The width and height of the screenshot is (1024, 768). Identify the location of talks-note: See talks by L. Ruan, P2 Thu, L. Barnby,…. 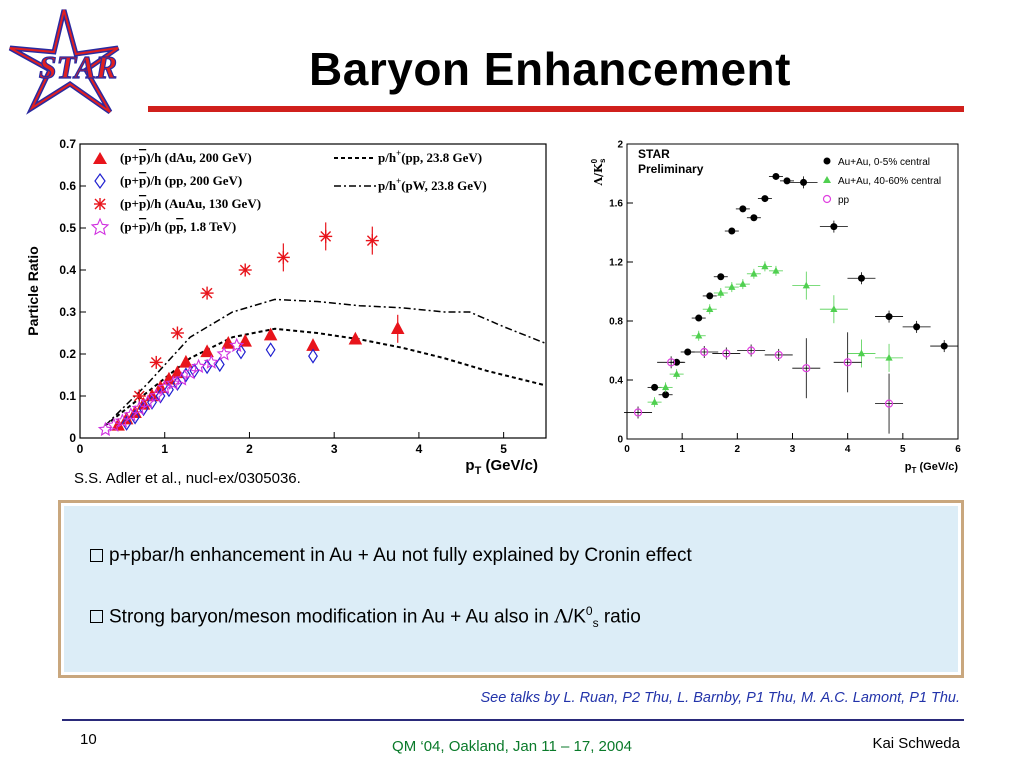
(720, 698).